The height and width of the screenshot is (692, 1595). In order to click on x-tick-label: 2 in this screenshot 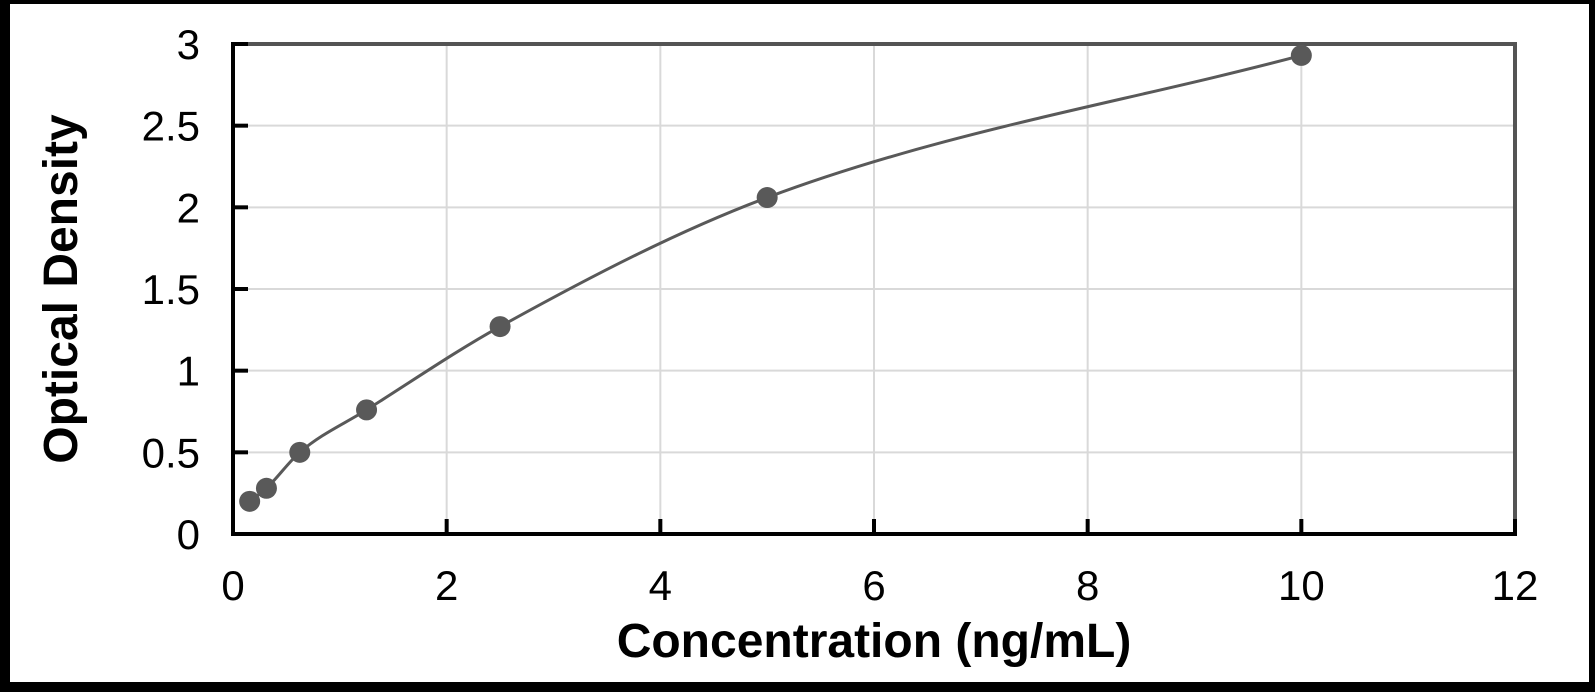, I will do `click(446, 585)`.